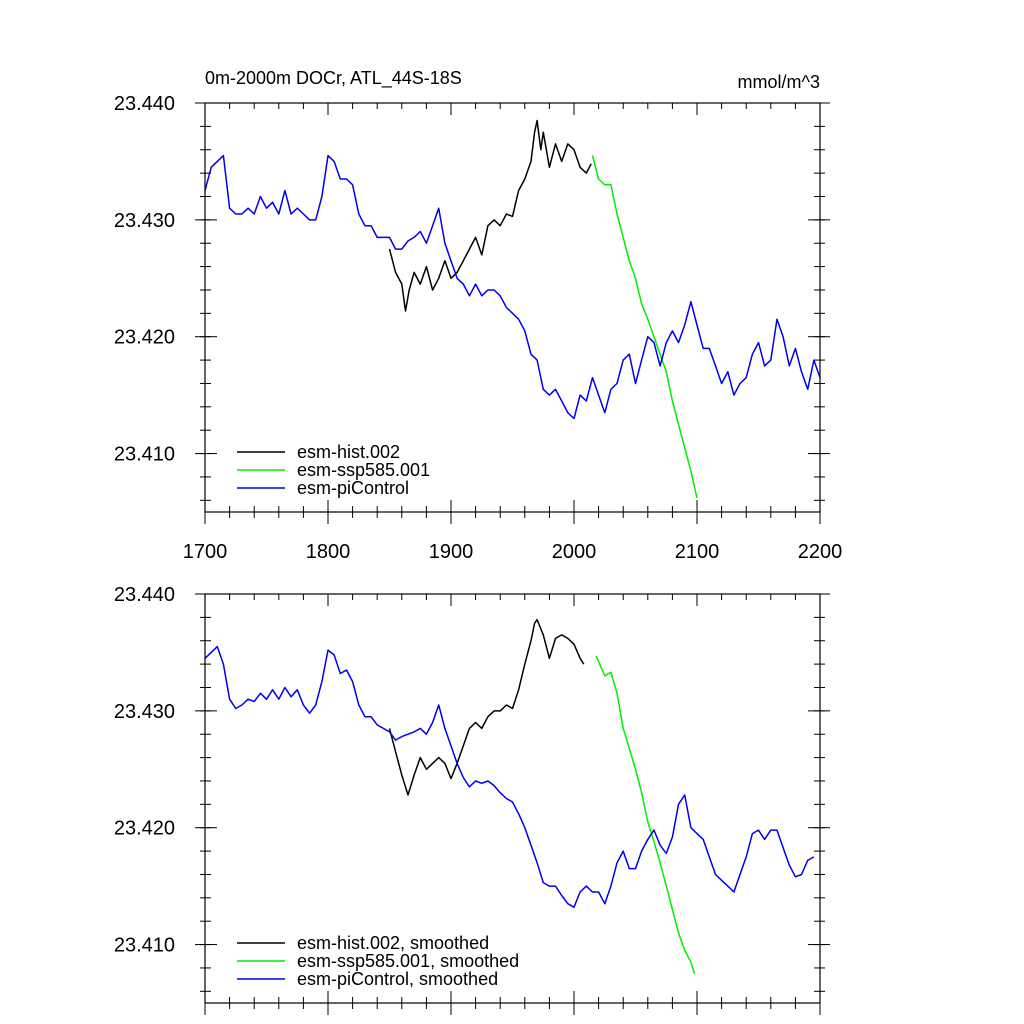 The image size is (1024, 1024). Describe the element at coordinates (393, 943) in the screenshot. I see `legend-label: esm-hist.002, smoothed` at that location.